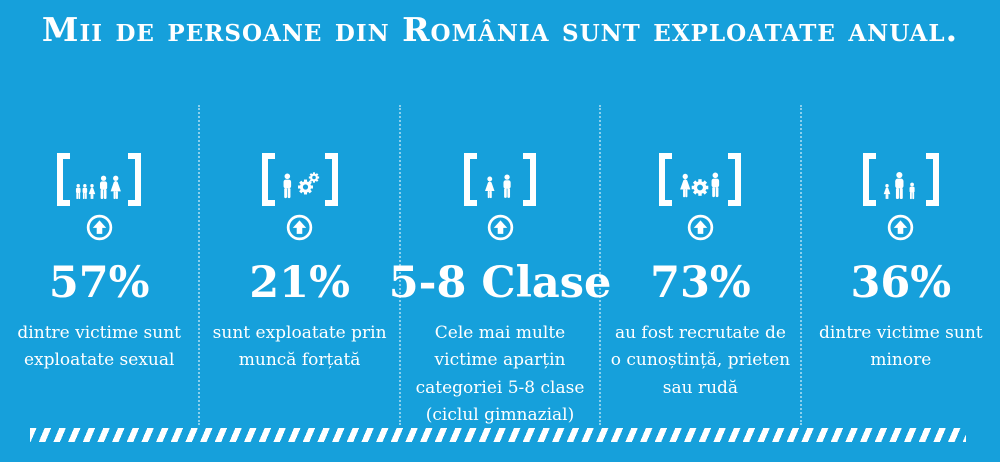 This screenshot has width=1000, height=462. What do you see at coordinates (700, 185) in the screenshot?
I see `woman-gear-man-pictogram` at bounding box center [700, 185].